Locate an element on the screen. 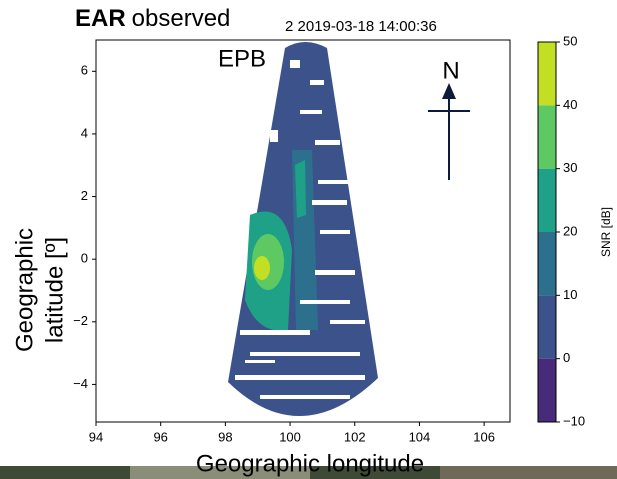 The height and width of the screenshot is (479, 617). x-tick-label: 96 is located at coordinates (160, 436).